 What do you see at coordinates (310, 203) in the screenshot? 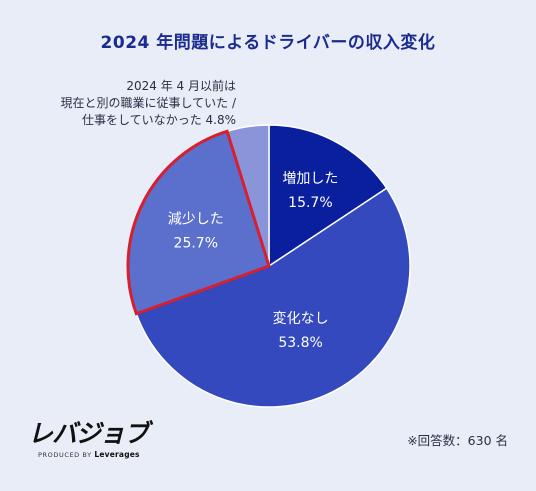
I see `slice-value-1: 15.7%` at bounding box center [310, 203].